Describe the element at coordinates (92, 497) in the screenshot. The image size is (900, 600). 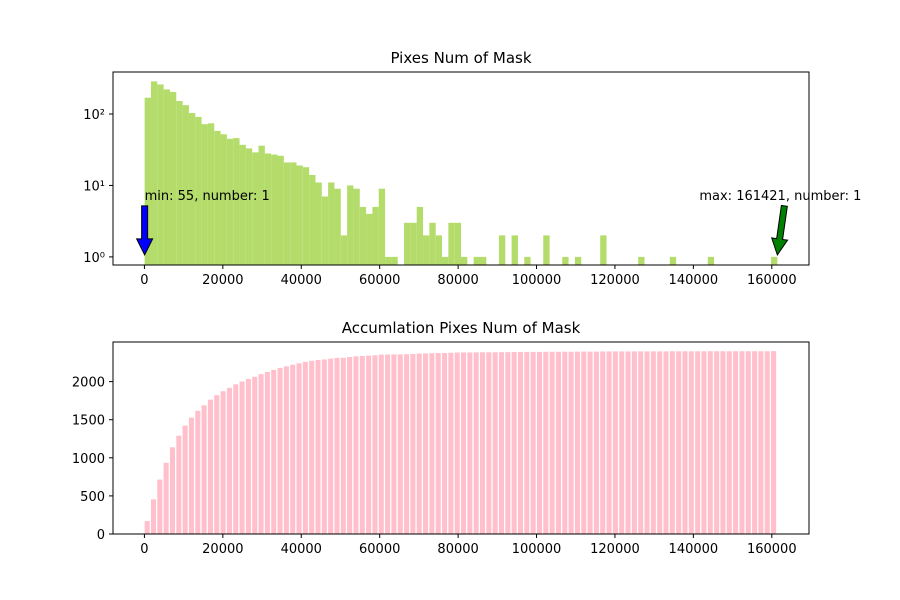
I see `y-tick-label: 500` at that location.